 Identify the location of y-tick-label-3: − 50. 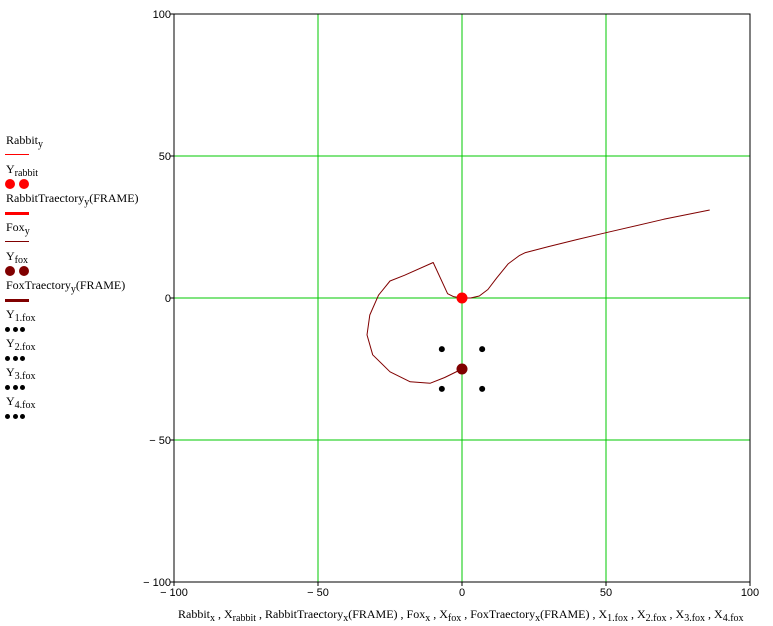
(160, 441).